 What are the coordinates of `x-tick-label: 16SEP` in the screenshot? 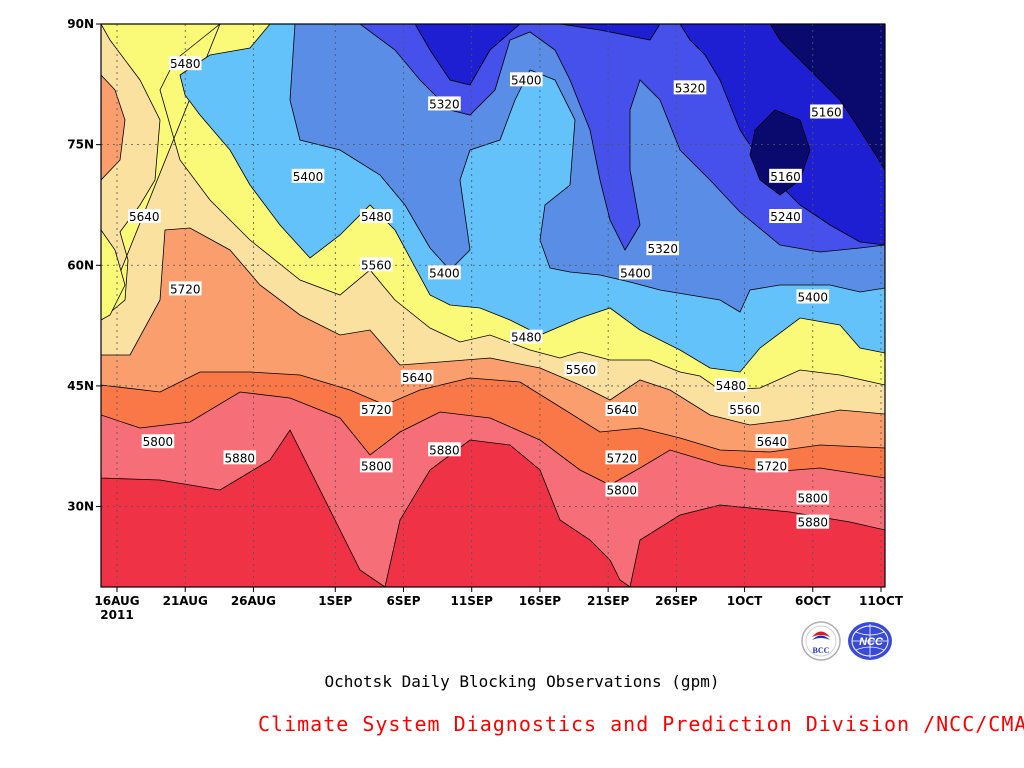 It's located at (540, 601).